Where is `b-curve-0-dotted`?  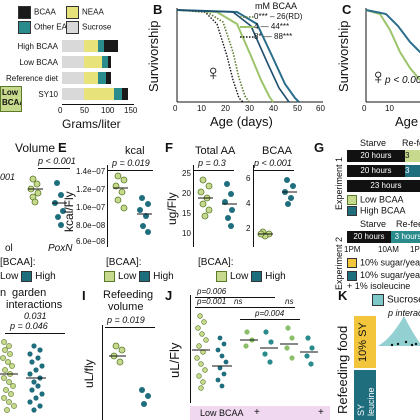 b-curve-0-dotted is located at coordinates (213, 56).